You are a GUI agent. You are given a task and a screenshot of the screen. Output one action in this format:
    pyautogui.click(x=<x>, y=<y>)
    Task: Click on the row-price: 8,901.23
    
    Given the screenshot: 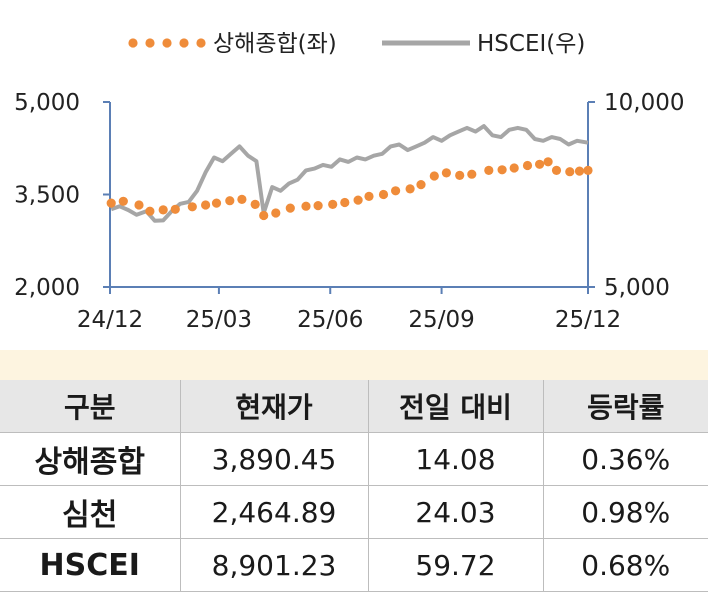 What is the action you would take?
    pyautogui.click(x=273, y=565)
    